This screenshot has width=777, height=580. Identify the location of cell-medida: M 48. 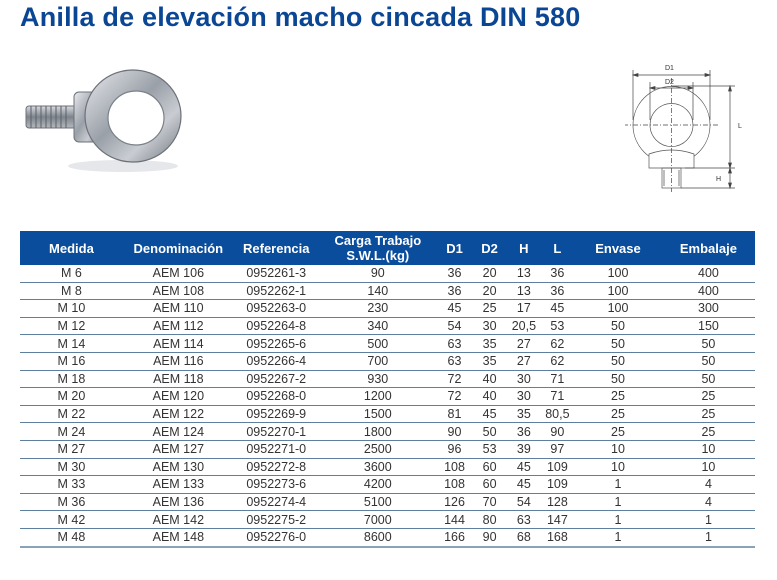
(71, 538).